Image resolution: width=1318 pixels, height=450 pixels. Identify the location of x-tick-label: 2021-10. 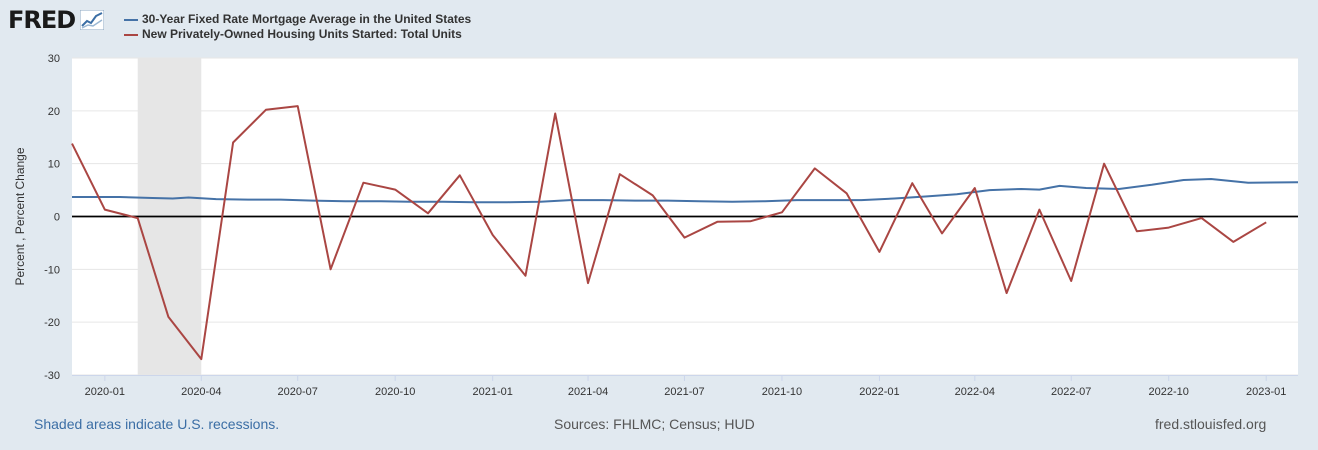
(782, 392).